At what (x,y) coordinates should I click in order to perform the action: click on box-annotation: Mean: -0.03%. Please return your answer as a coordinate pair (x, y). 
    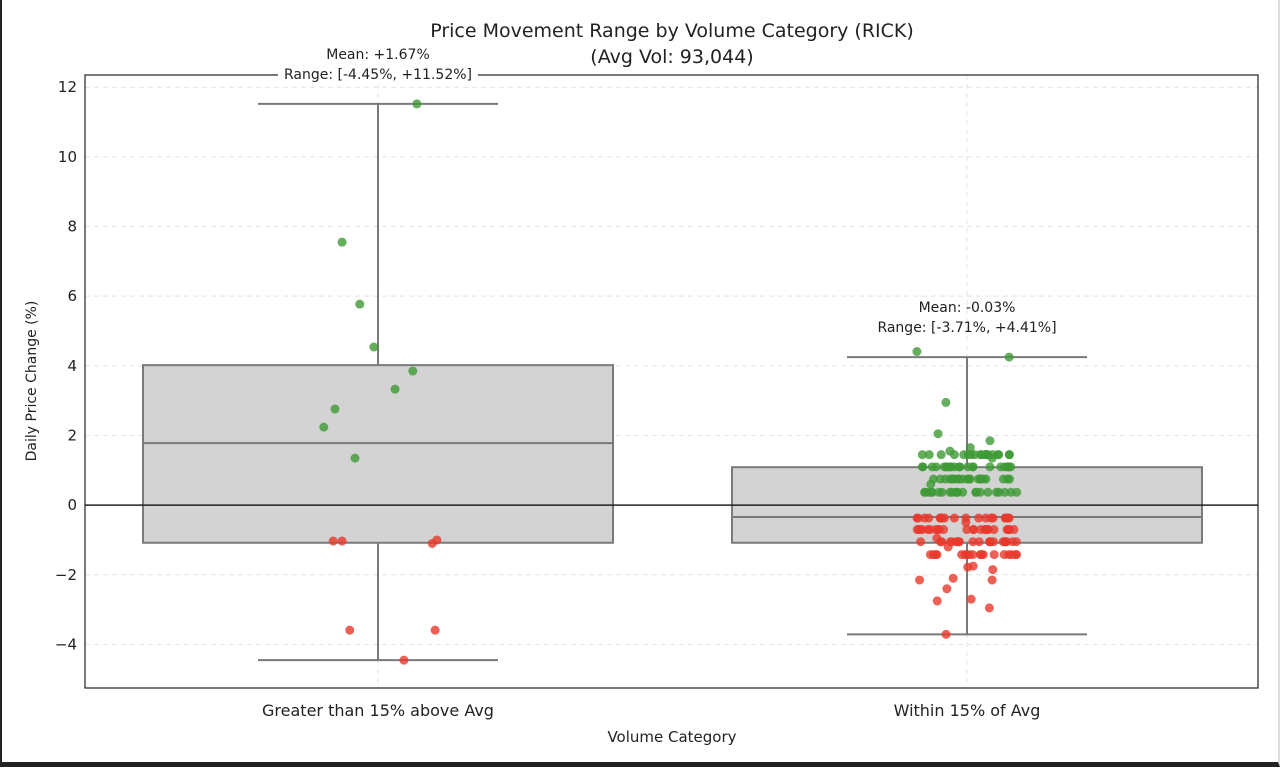
    Looking at the image, I should click on (967, 308).